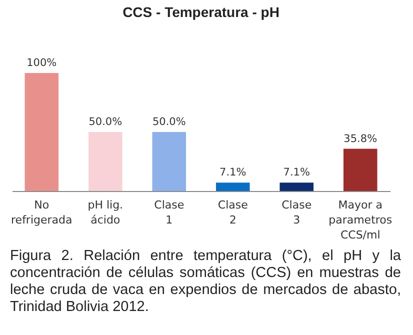  Describe the element at coordinates (169, 212) in the screenshot. I see `x-tick-label: Clase 1` at that location.